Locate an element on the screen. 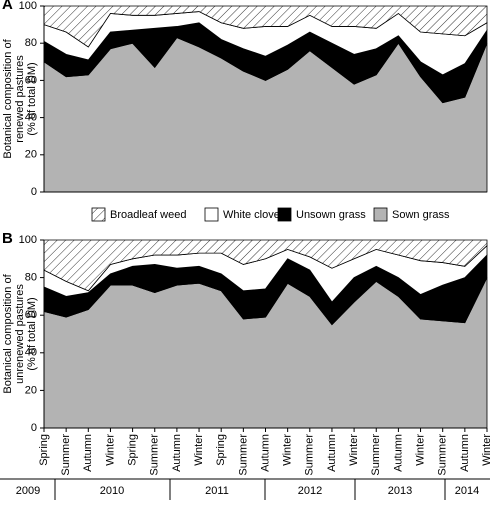 The height and width of the screenshot is (505, 490). year-label: 2013 is located at coordinates (400, 491).